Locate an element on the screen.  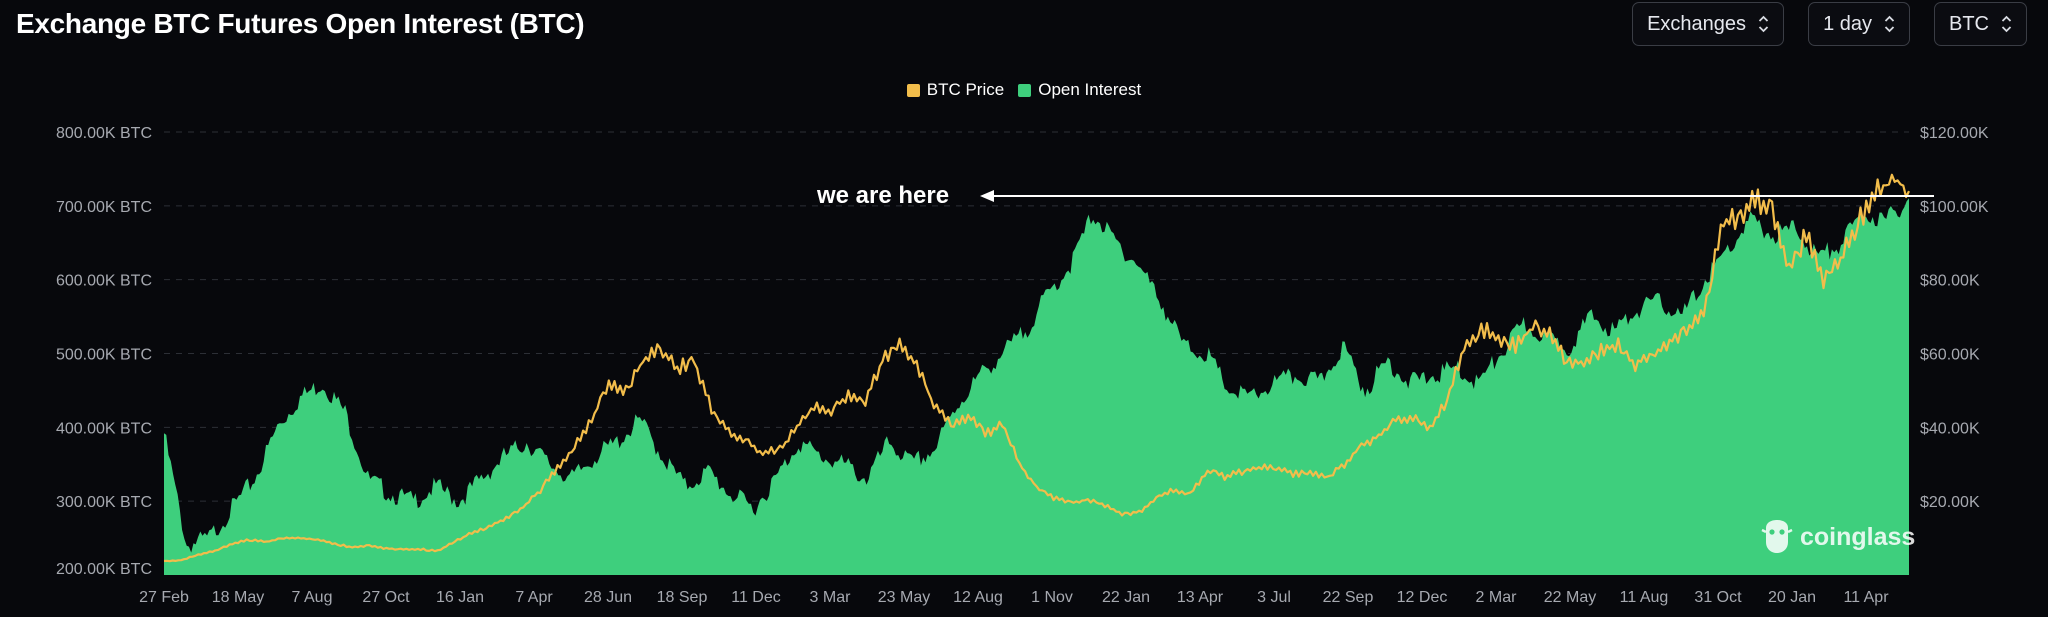
page-title: Exchange BTC Futures Open Interest (BTC) is located at coordinates (300, 23).